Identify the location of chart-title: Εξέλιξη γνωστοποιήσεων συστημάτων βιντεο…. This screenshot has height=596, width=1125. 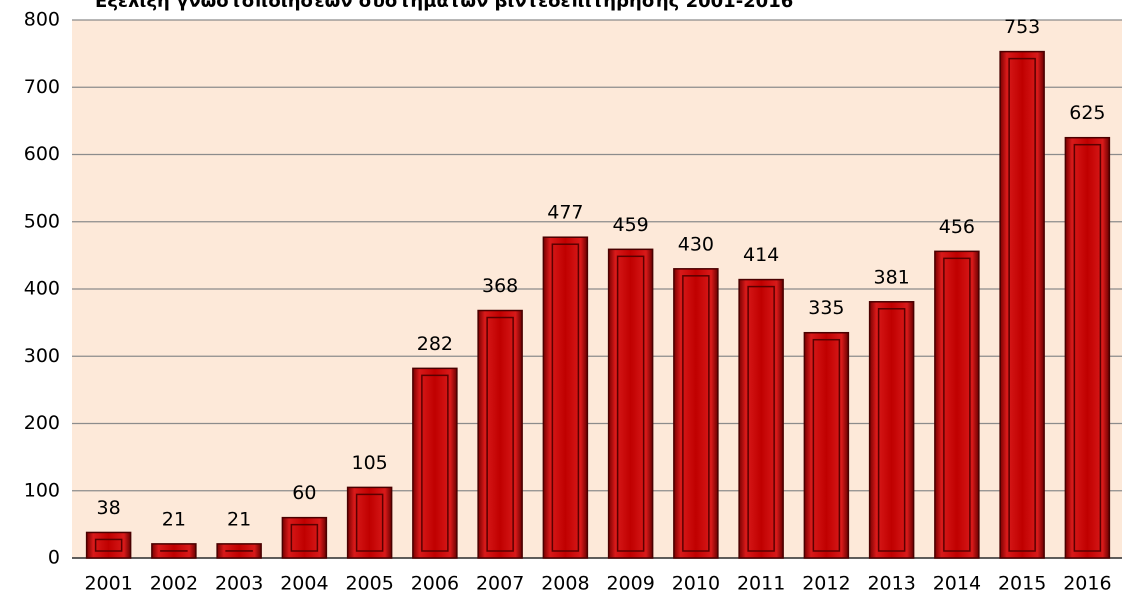
(444, 6).